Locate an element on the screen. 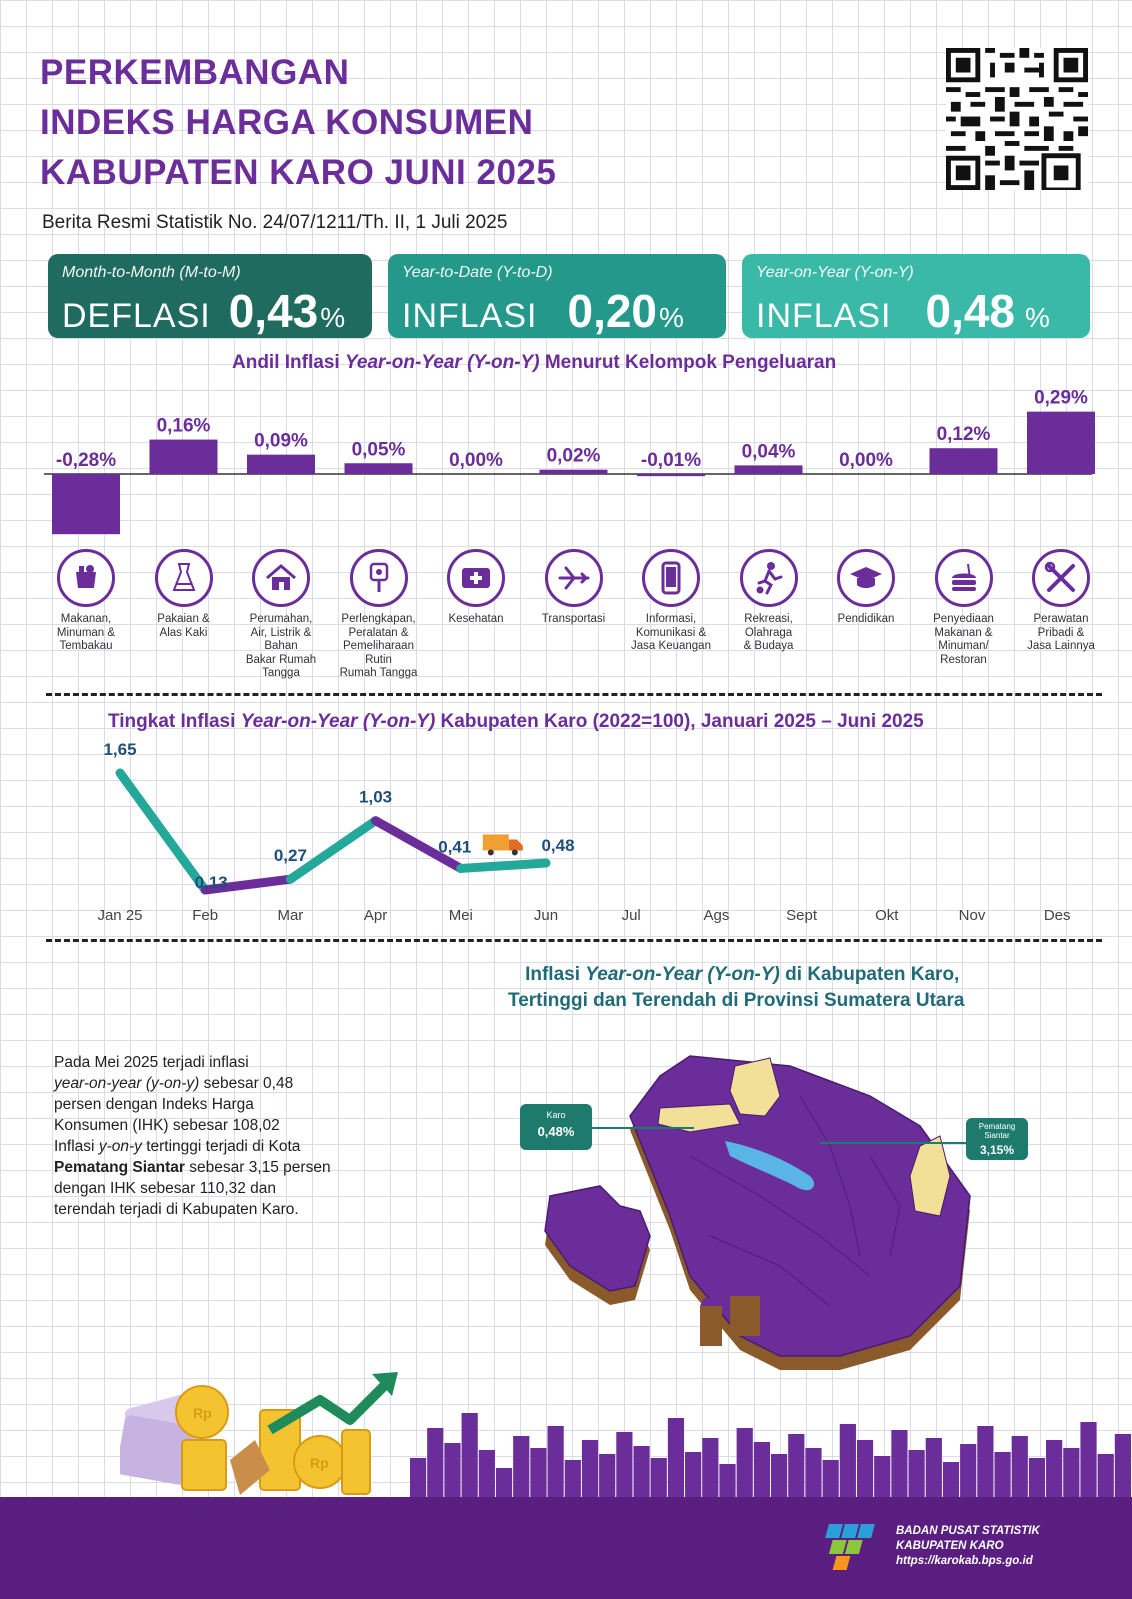 The width and height of the screenshot is (1132, 1599). footer-org: BADAN PUSAT STATISTIK is located at coordinates (968, 1531).